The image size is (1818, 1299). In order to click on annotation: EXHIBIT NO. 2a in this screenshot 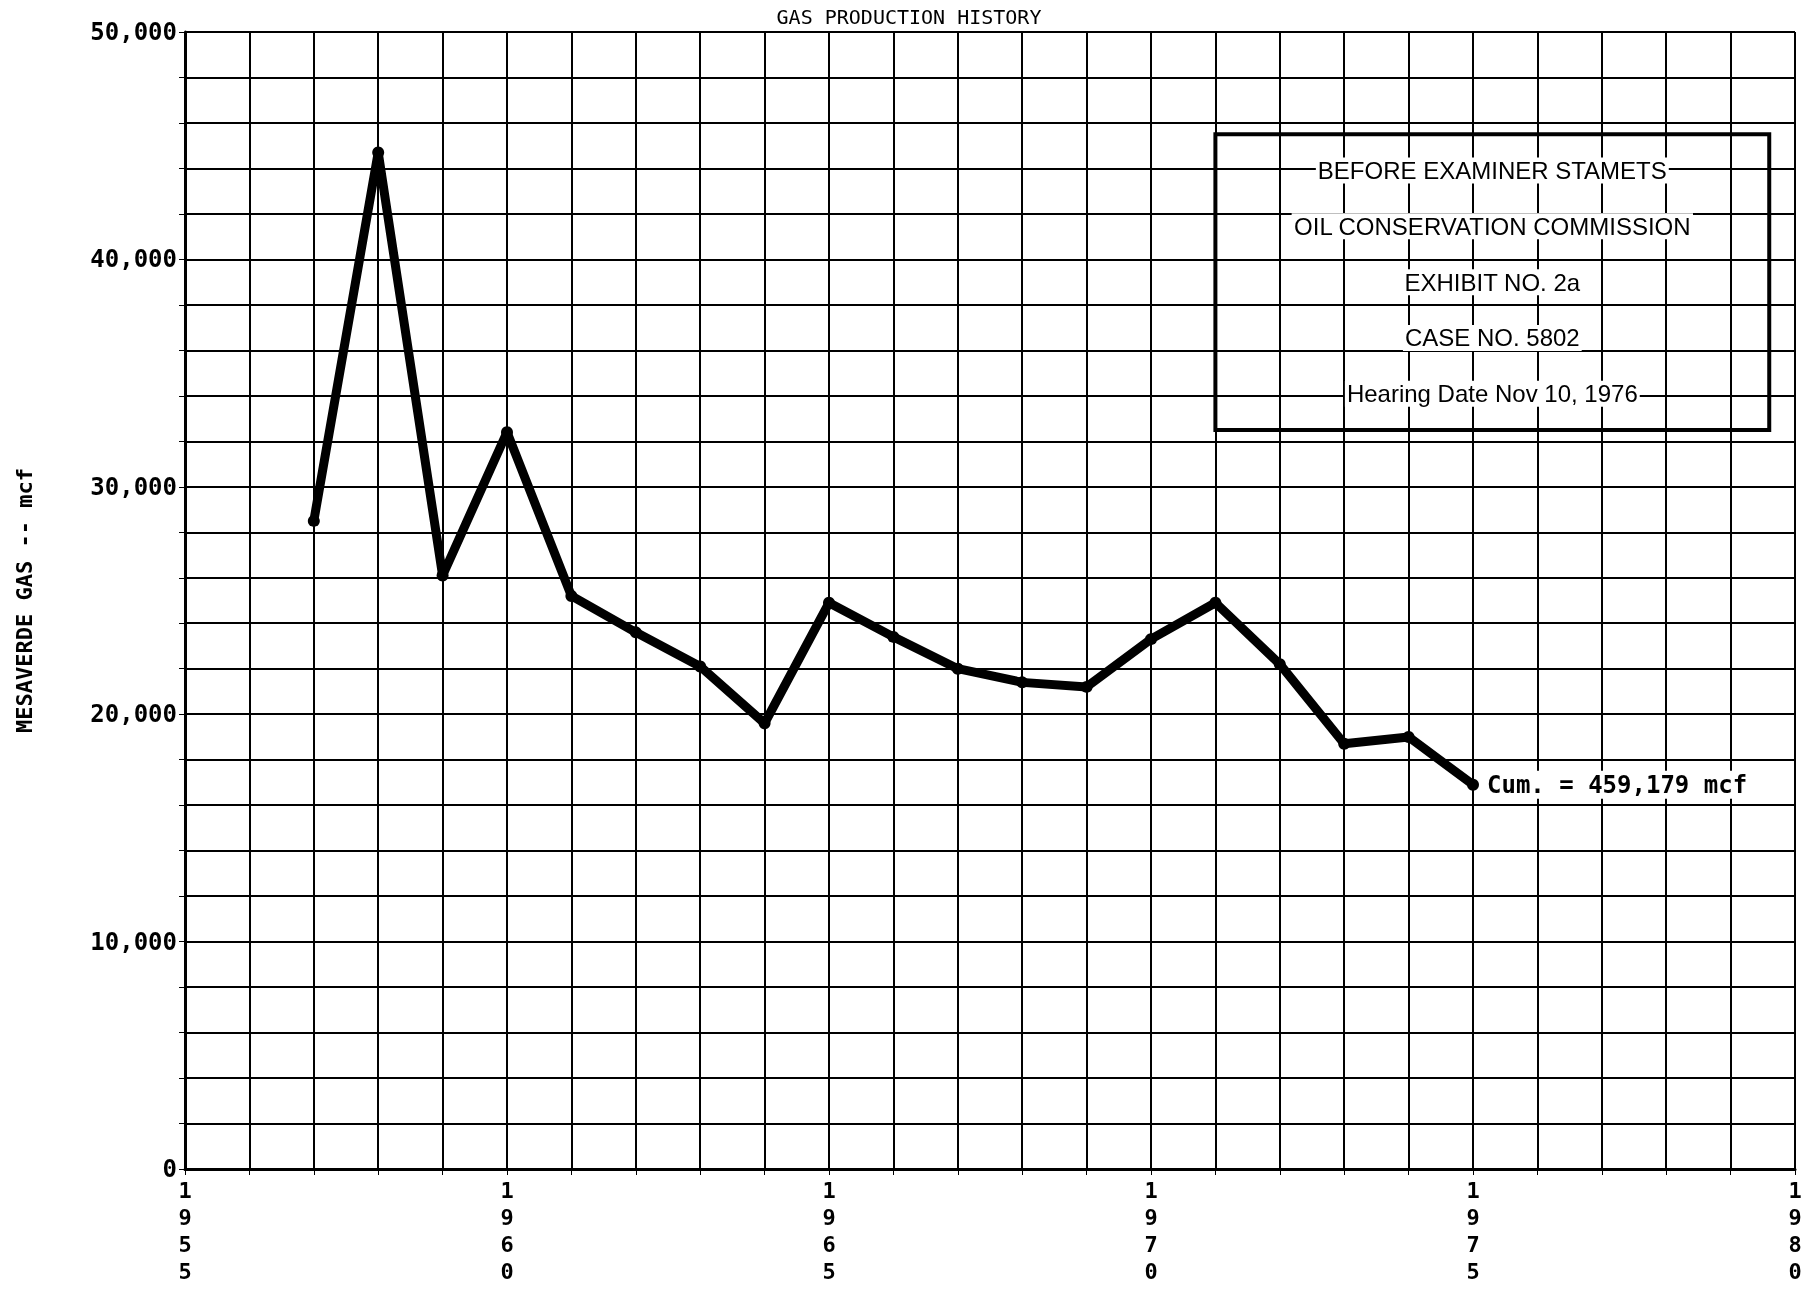, I will do `click(1492, 282)`.